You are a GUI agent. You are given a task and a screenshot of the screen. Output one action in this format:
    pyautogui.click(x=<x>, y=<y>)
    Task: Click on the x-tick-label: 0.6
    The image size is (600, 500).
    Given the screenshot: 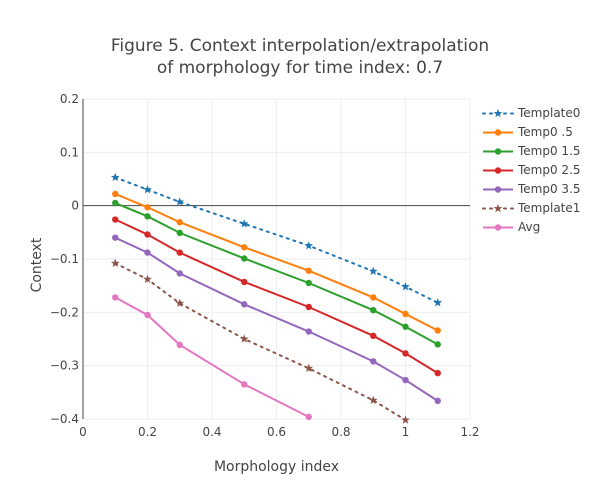 What is the action you would take?
    pyautogui.click(x=276, y=432)
    